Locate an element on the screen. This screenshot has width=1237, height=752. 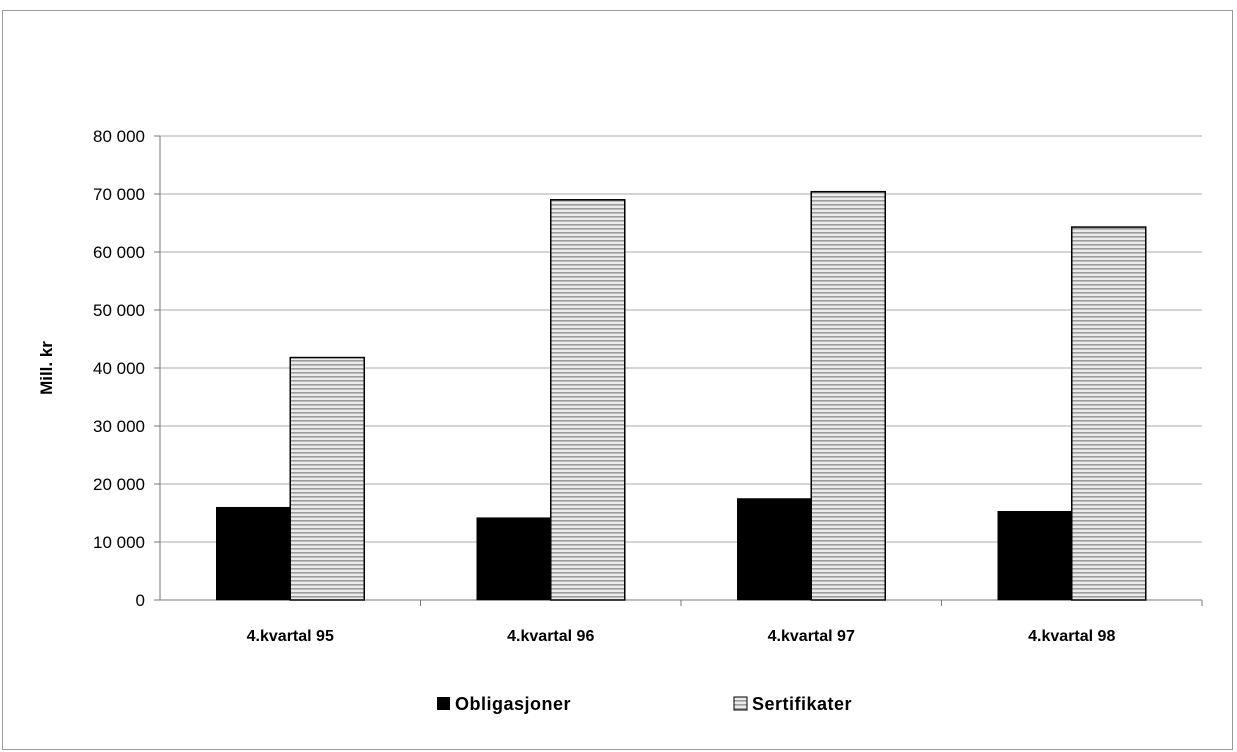
x-tick-label: 4.kvartal 96 is located at coordinates (550, 636).